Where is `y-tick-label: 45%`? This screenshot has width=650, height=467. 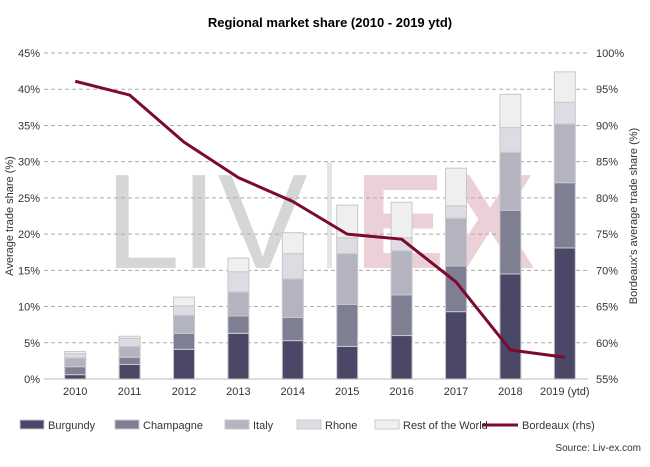 y-tick-label: 45% is located at coordinates (29, 54).